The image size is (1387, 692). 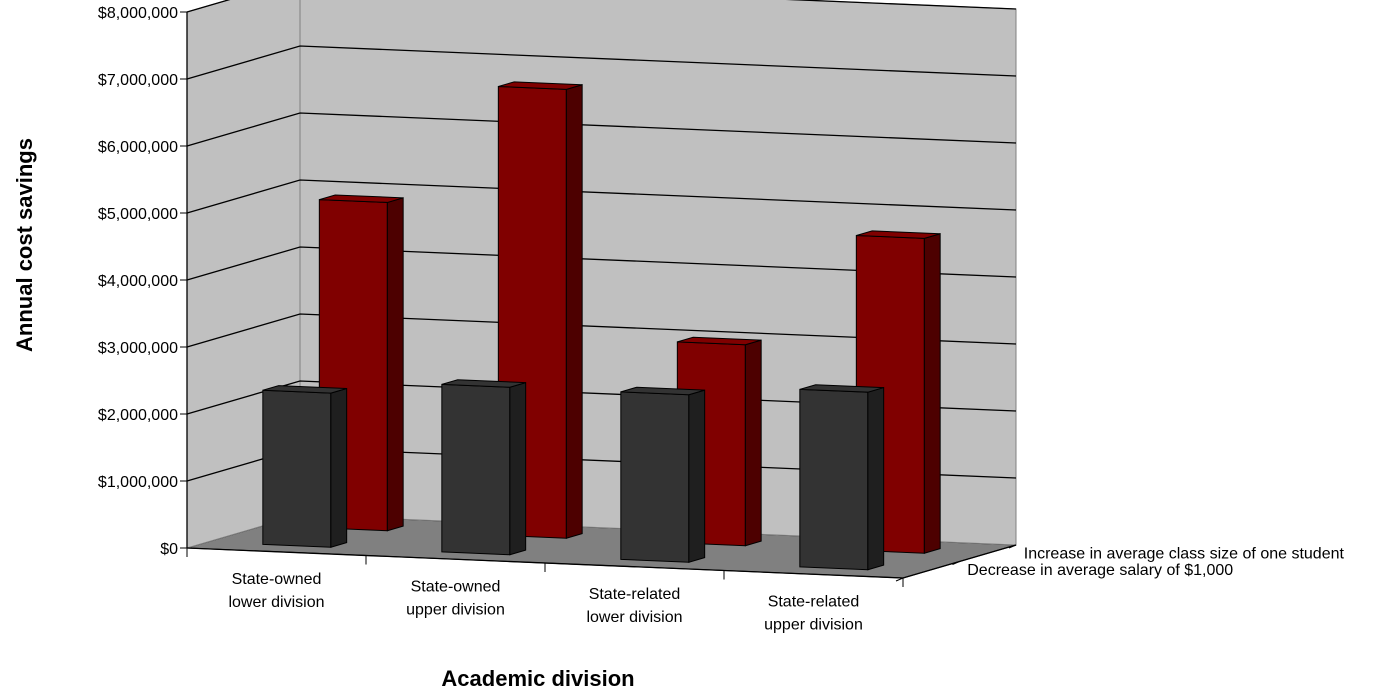 I want to click on x-axis-title: Academic division, so click(x=537, y=678).